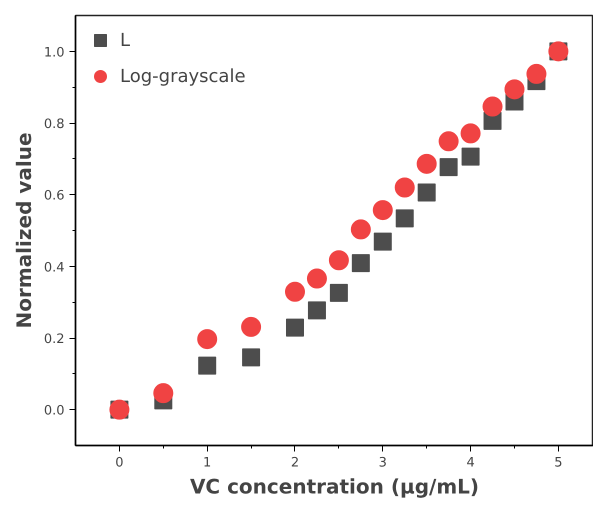 Image resolution: width=593 pixels, height=515 pixels. What do you see at coordinates (335, 486) in the screenshot?
I see `x-axis-title: VC concentration (μg/mL)` at bounding box center [335, 486].